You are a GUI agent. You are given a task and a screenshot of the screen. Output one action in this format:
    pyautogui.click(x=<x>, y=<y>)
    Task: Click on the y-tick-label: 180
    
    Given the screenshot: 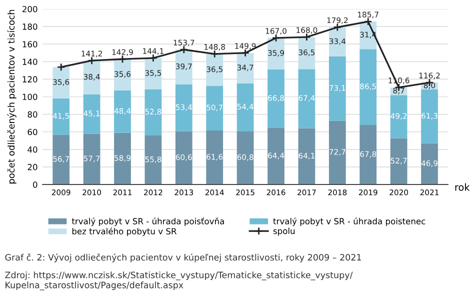 What is the action you would take?
    pyautogui.click(x=30, y=27)
    